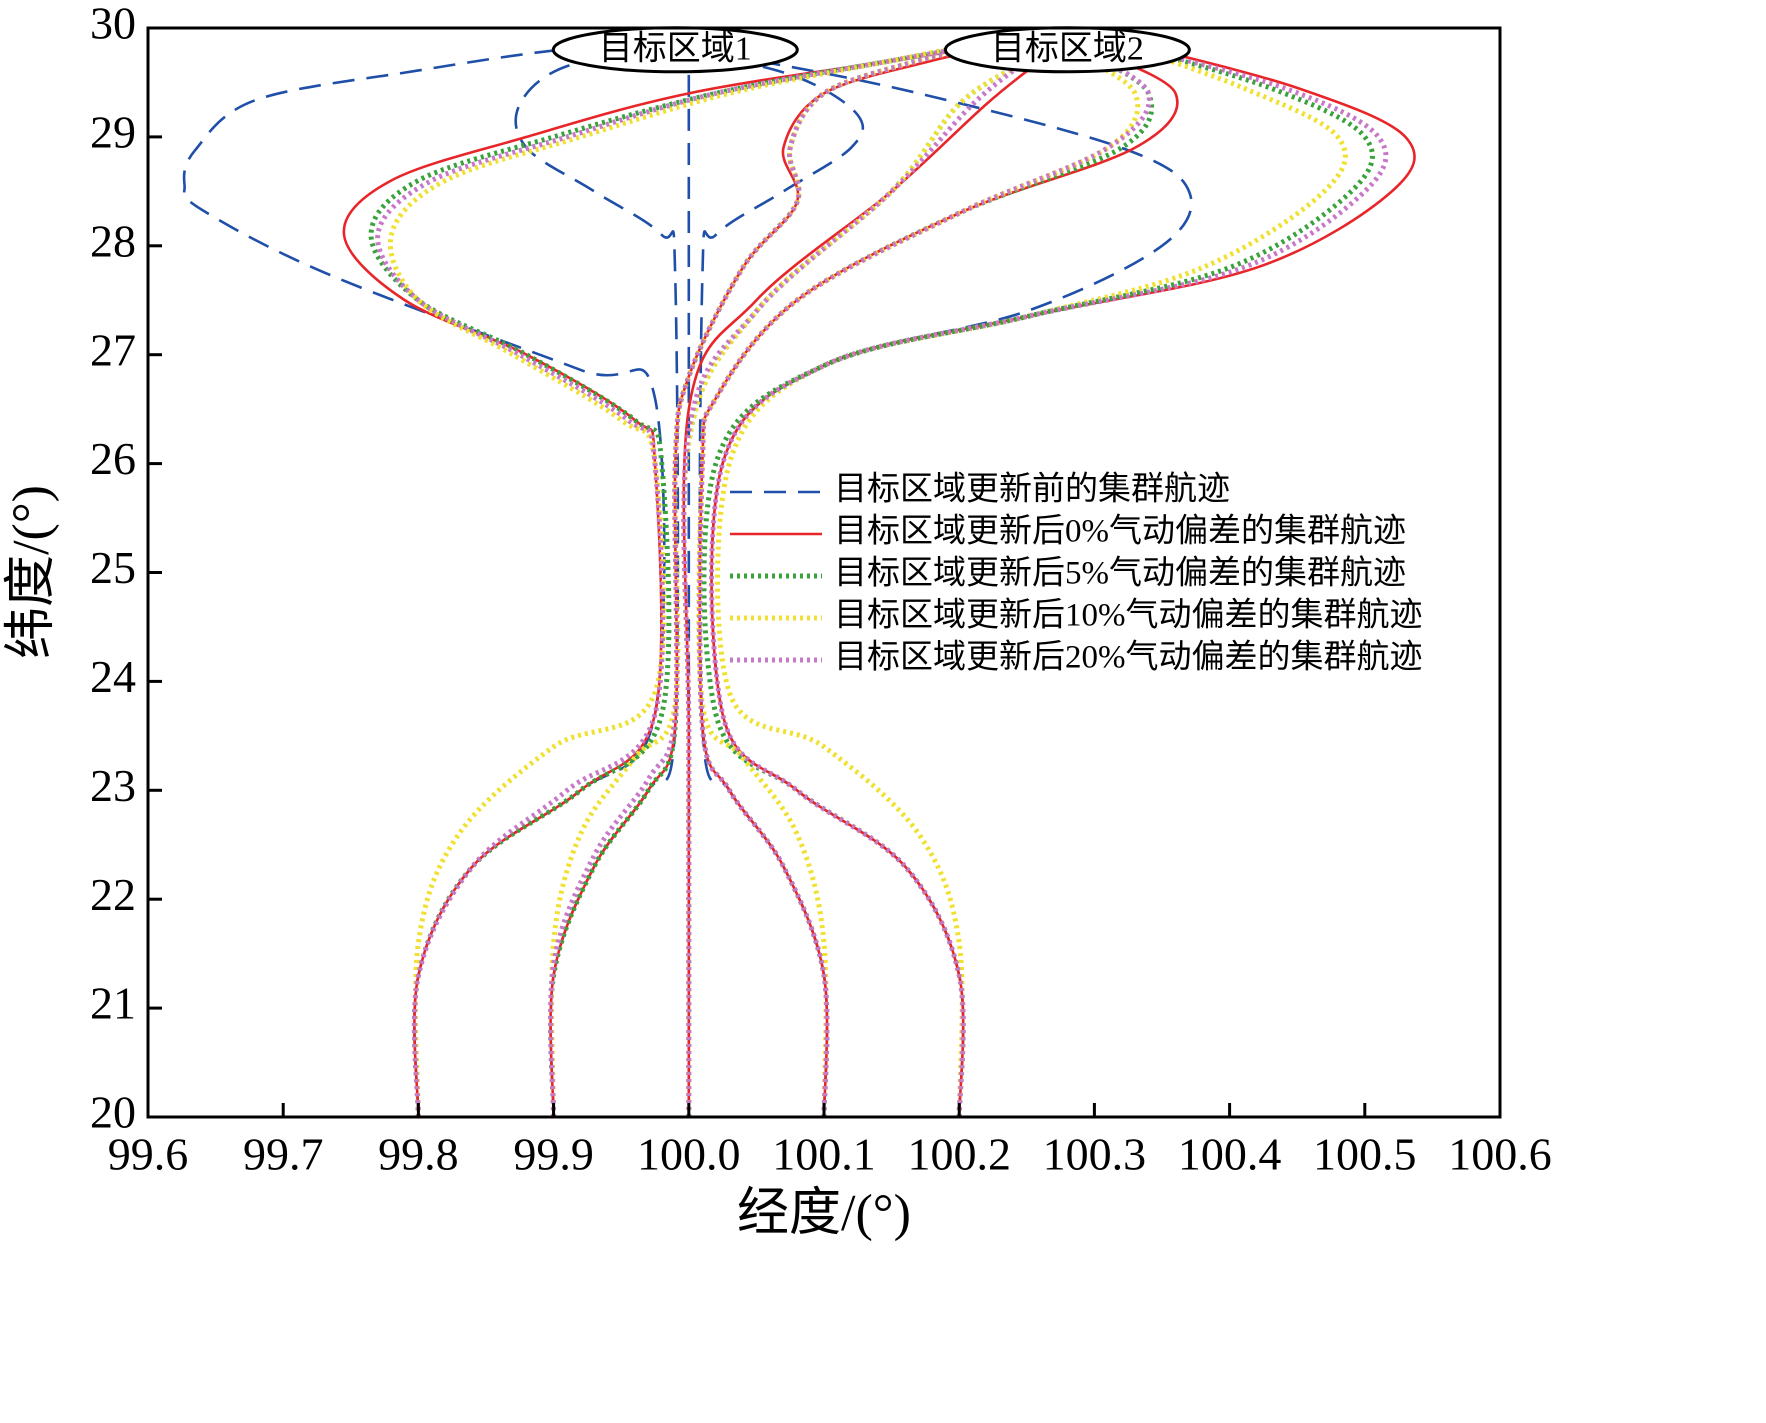  What do you see at coordinates (113, 240) in the screenshot?
I see `y-tick-label: 28` at bounding box center [113, 240].